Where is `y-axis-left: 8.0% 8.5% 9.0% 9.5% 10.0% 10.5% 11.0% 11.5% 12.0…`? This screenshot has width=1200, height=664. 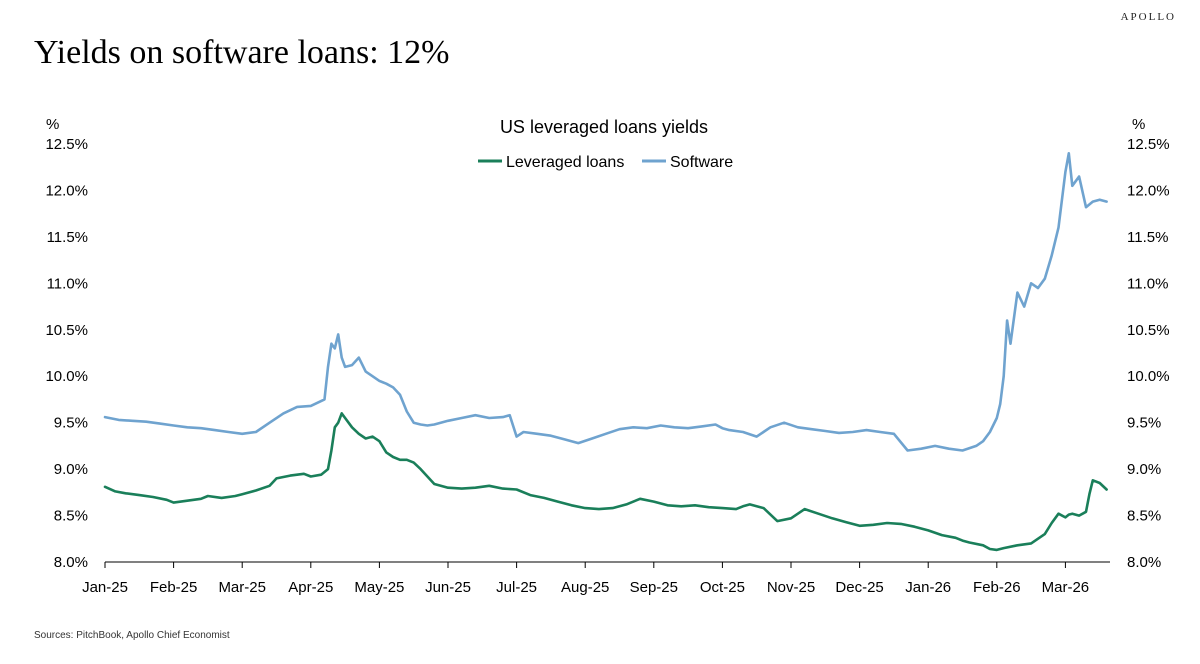
y-axis-left: 8.0% 8.5% 9.0% 9.5% 10.0% 10.5% 11.0% 11.5% 12.0… is located at coordinates (66, 353).